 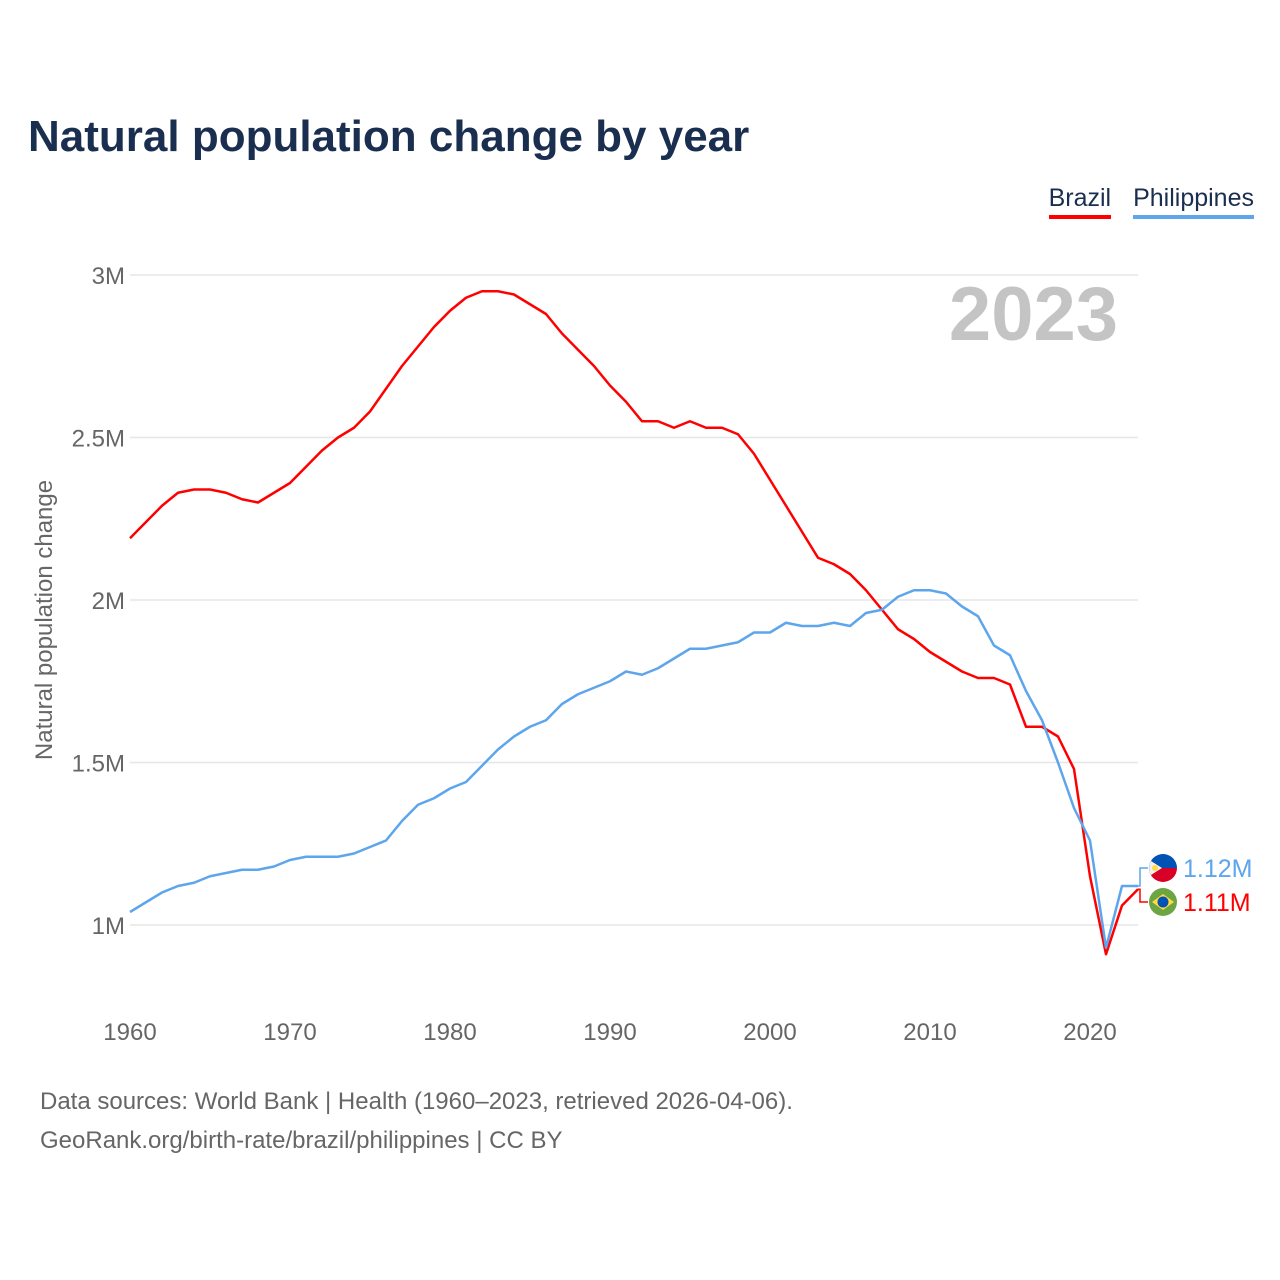 I want to click on legend-brazil: Brazil, so click(x=1080, y=201).